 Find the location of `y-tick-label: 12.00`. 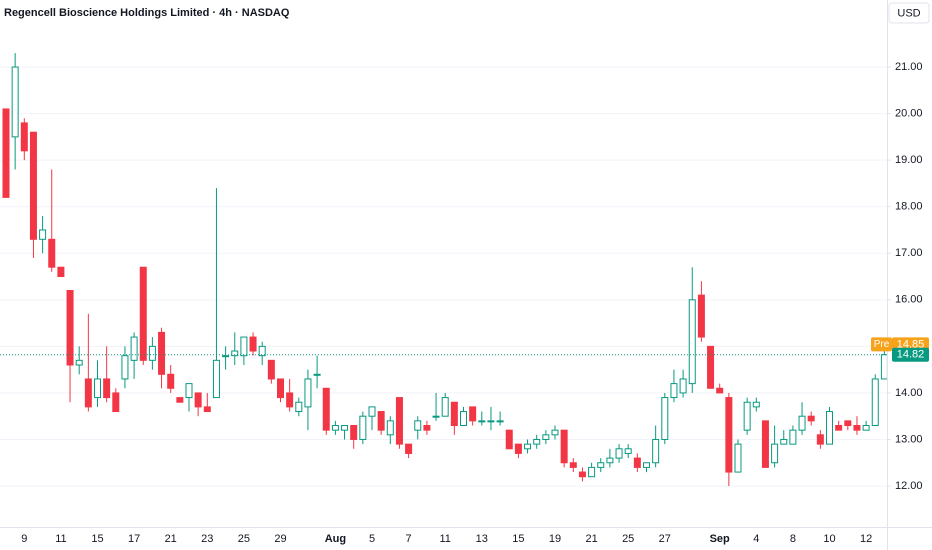

y-tick-label: 12.00 is located at coordinates (909, 486).